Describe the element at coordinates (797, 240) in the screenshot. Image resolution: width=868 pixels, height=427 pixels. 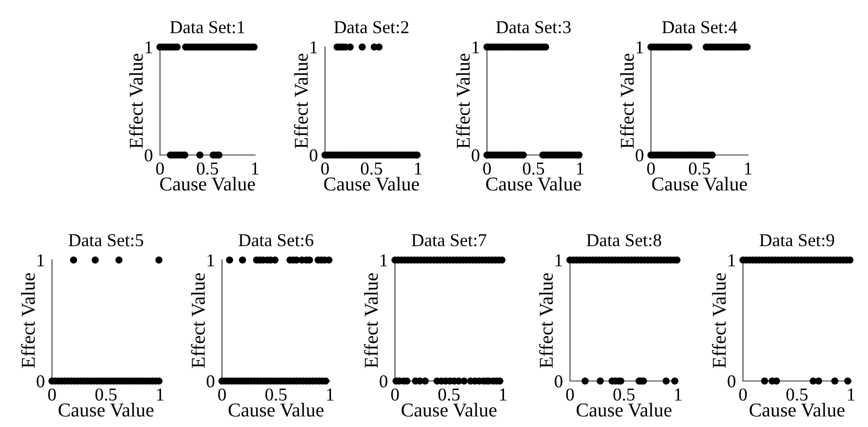
I see `chart-title: Data Set:9` at that location.